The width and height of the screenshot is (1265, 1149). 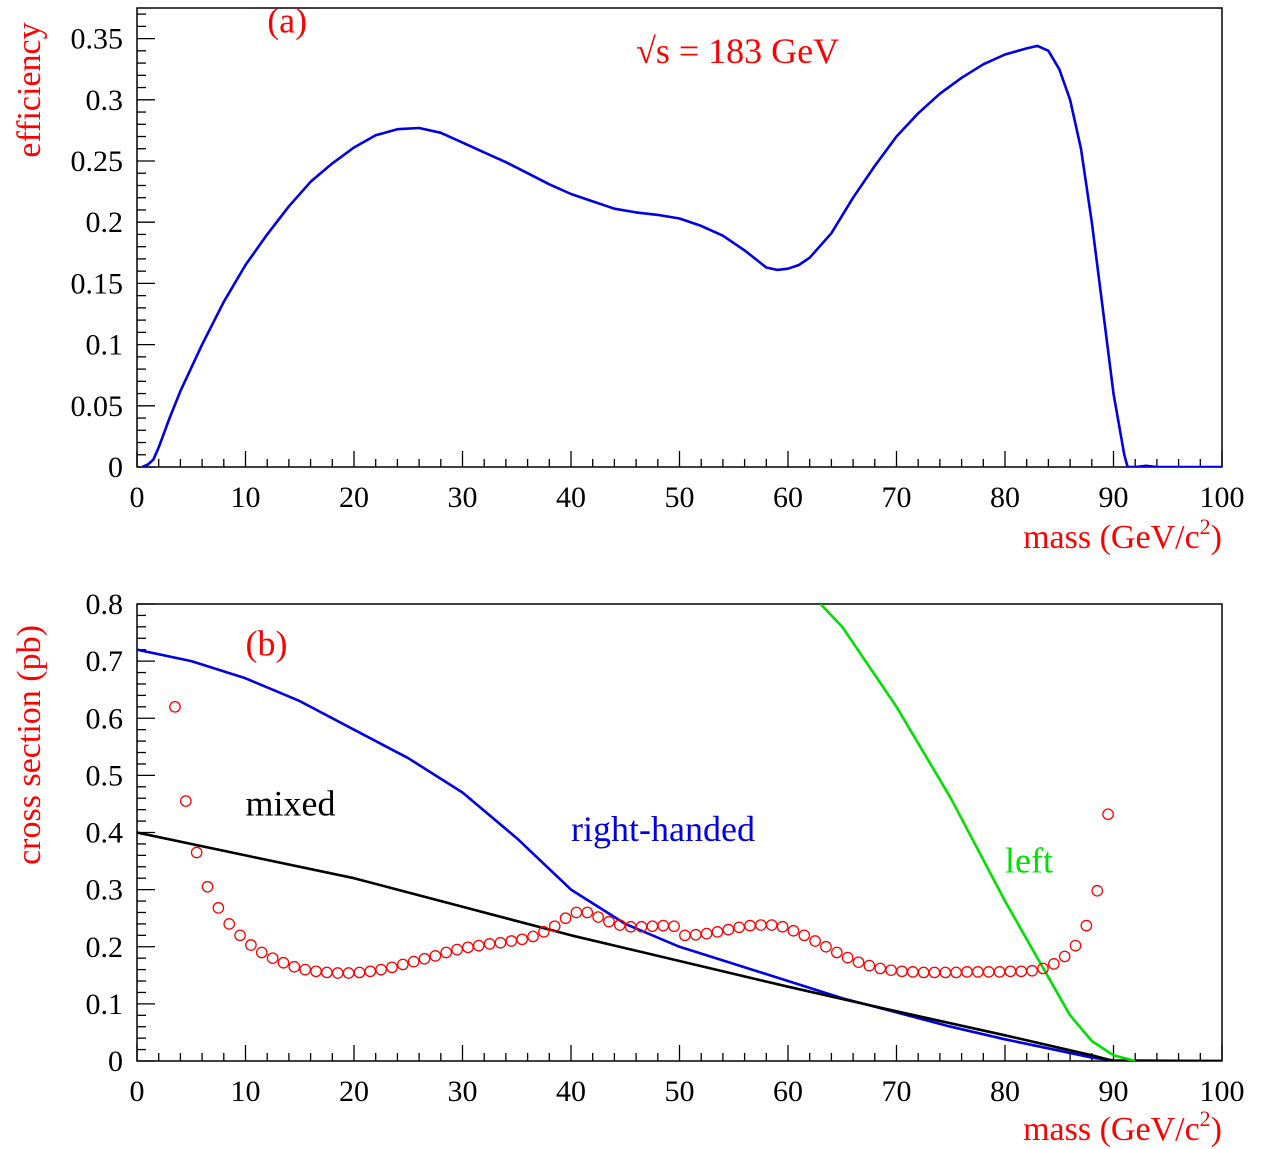 What do you see at coordinates (115, 467) in the screenshot?
I see `y-tick-label: 0` at bounding box center [115, 467].